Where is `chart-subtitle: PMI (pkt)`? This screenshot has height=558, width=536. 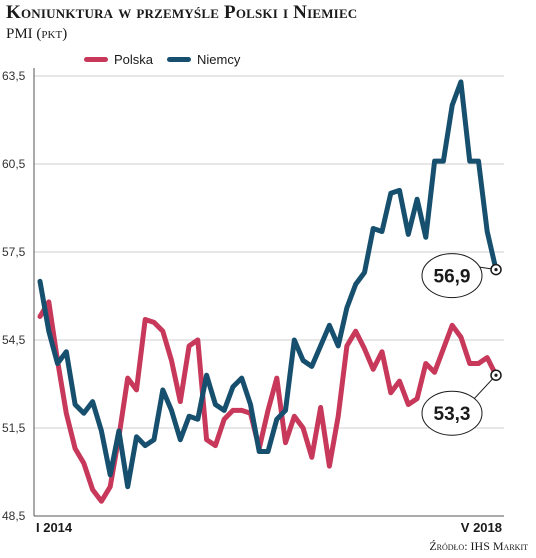 chart-subtitle: PMI (pkt) is located at coordinates (37, 34).